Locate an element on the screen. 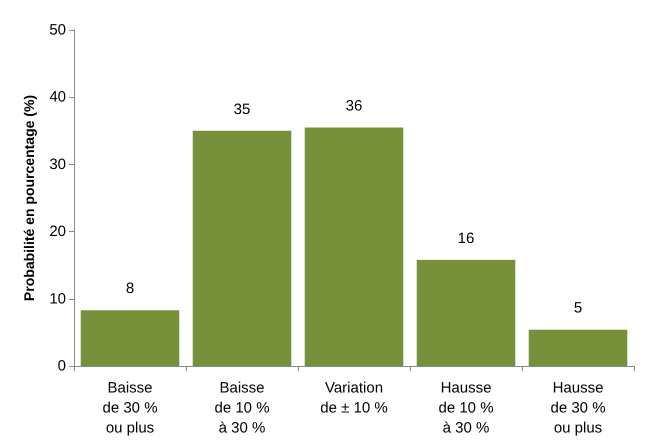 The image size is (650, 446). y-axis-title: Probabilité en pourcentage (%) is located at coordinates (29, 198).